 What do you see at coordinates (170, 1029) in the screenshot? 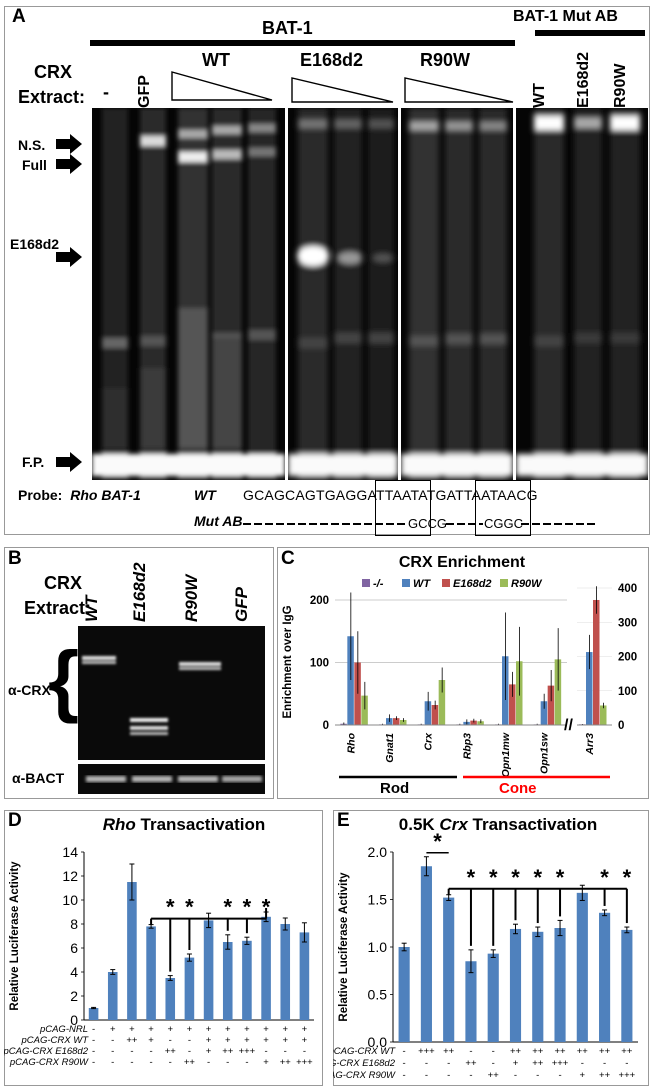
I see `chart-d-cell-0-4: +` at bounding box center [170, 1029].